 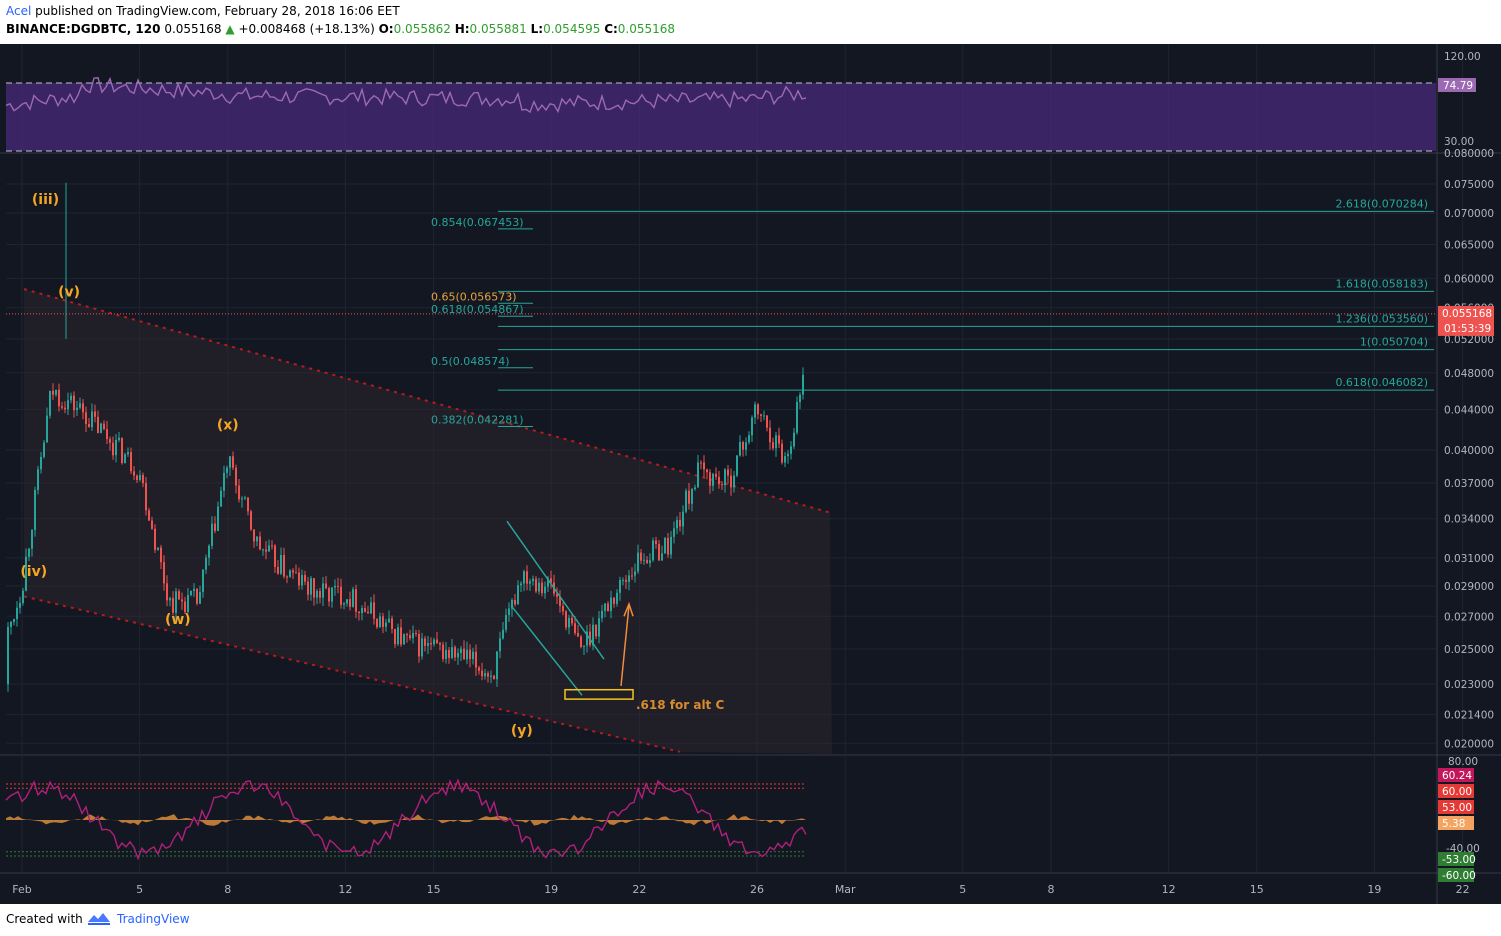 What do you see at coordinates (139, 889) in the screenshot?
I see `date-tick-label: 5` at bounding box center [139, 889].